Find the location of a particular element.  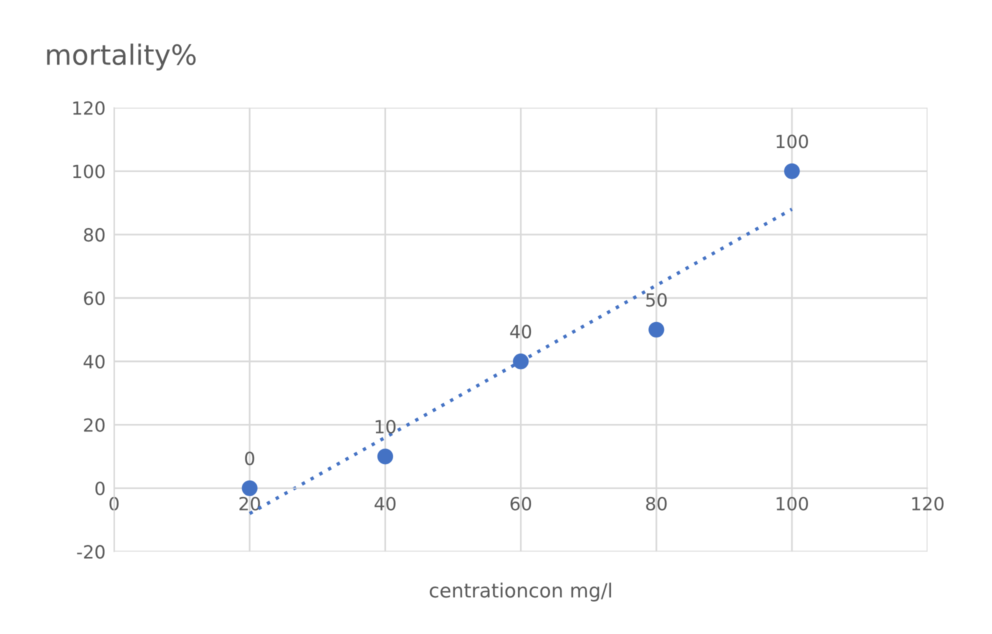

chart-title: mortality% is located at coordinates (121, 57).